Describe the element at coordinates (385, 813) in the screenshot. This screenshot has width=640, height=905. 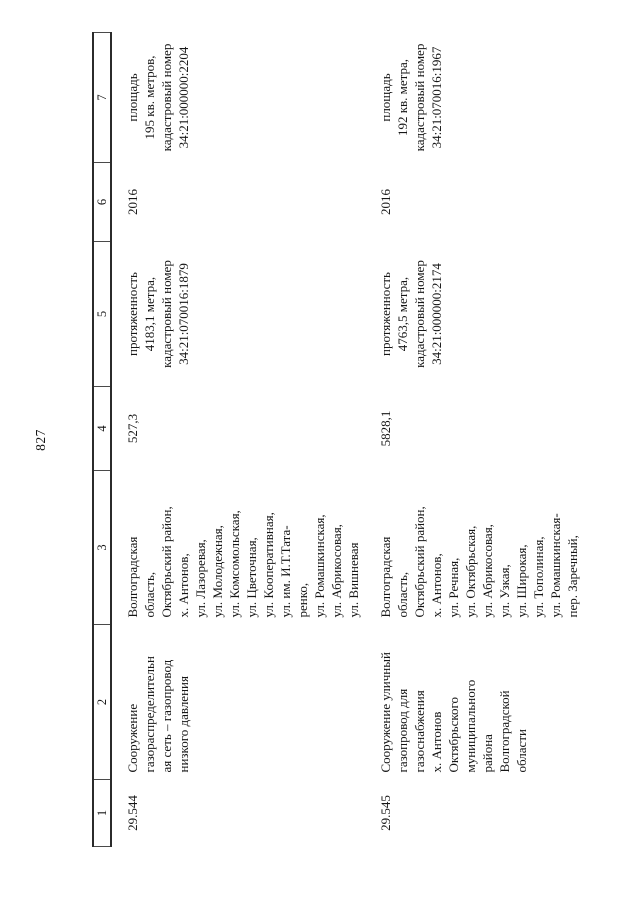
I see `row-29545-number: 29.545` at that location.